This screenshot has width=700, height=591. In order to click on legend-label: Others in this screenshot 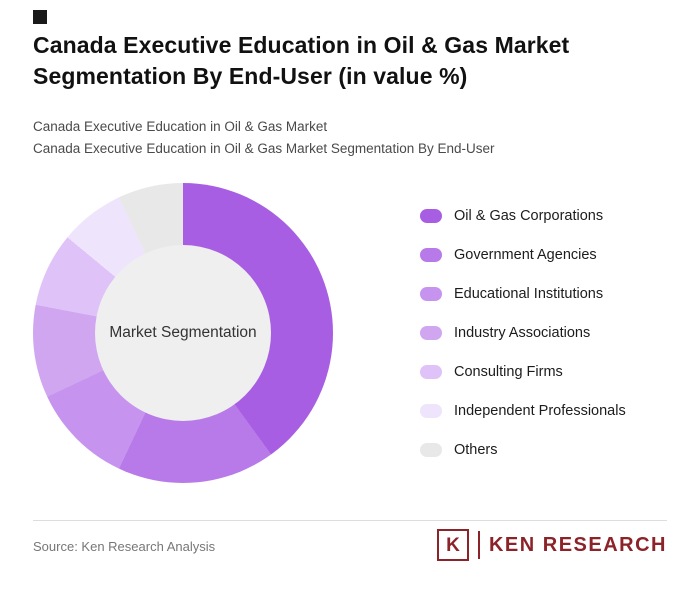, I will do `click(476, 449)`.